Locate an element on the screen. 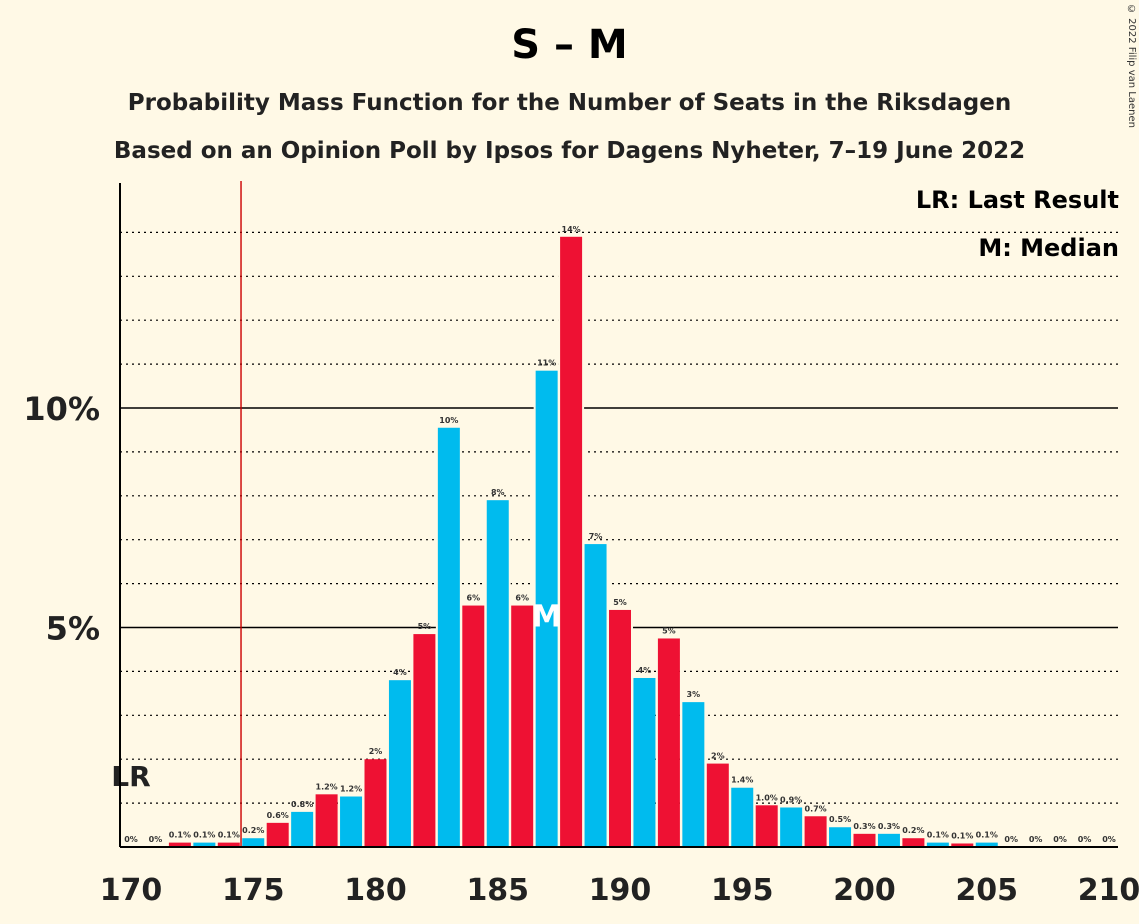 Image resolution: width=1139 pixels, height=924 pixels. value-label: 0.9% is located at coordinates (791, 799).